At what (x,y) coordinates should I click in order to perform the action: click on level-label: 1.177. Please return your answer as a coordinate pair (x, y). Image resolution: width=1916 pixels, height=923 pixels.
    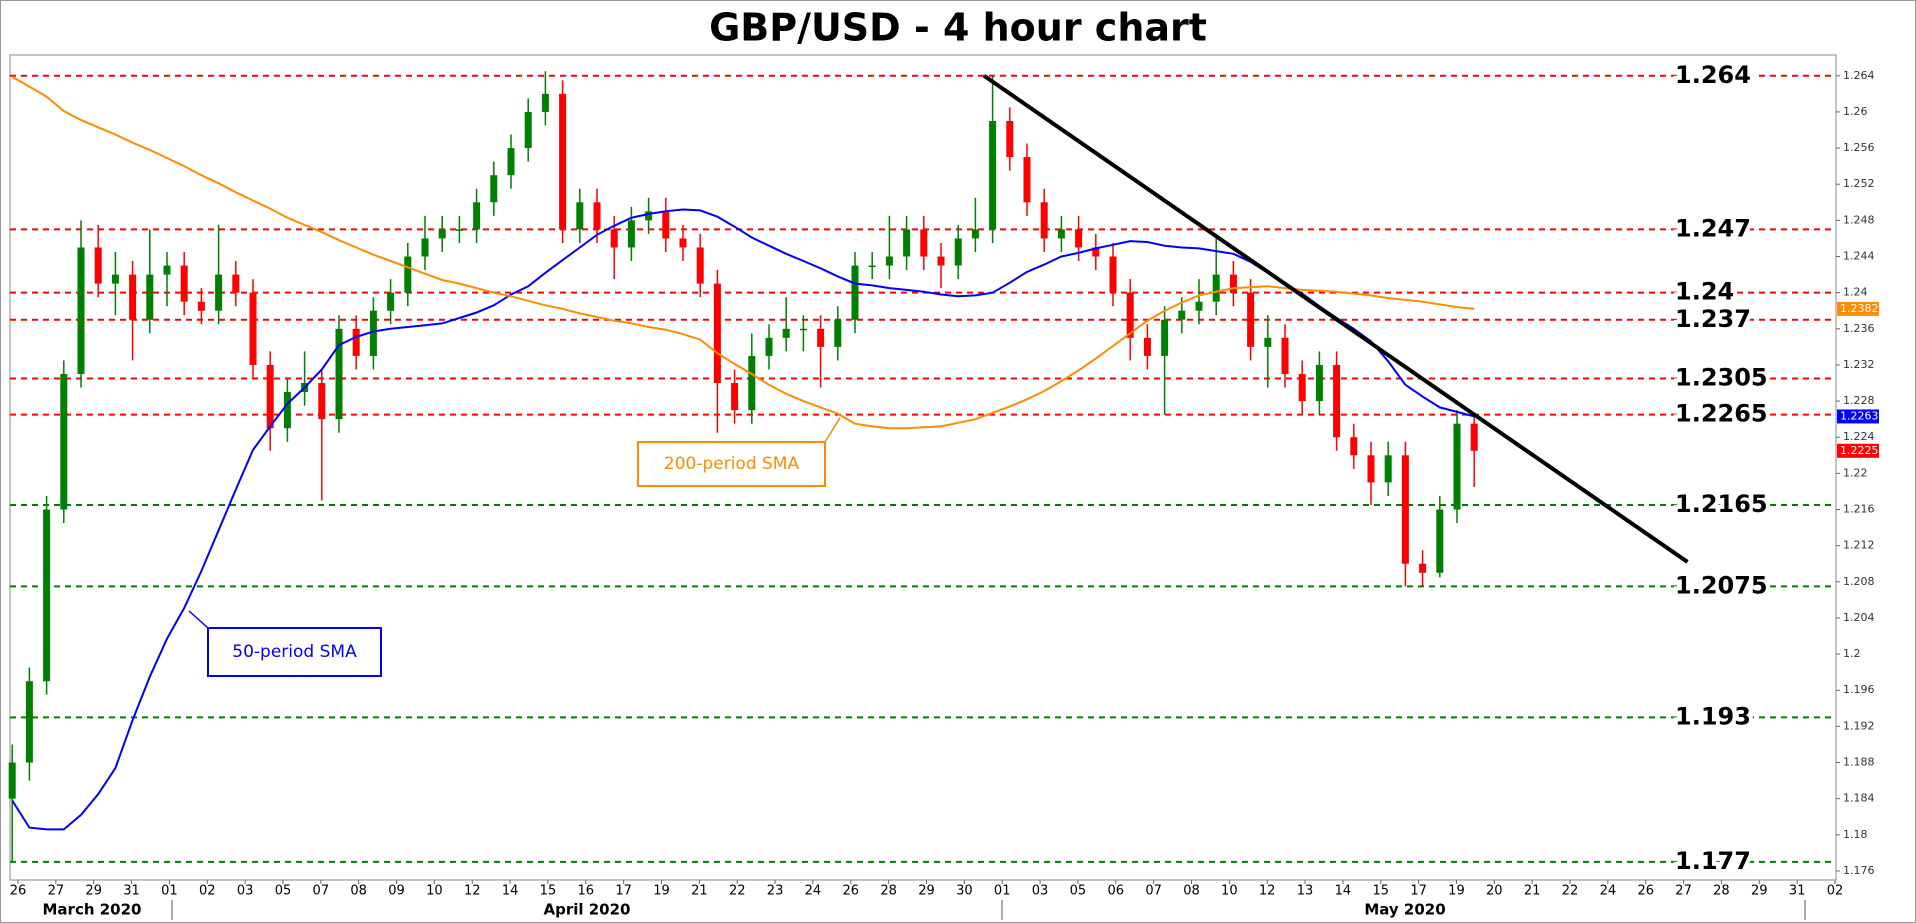
    Looking at the image, I should click on (1713, 861).